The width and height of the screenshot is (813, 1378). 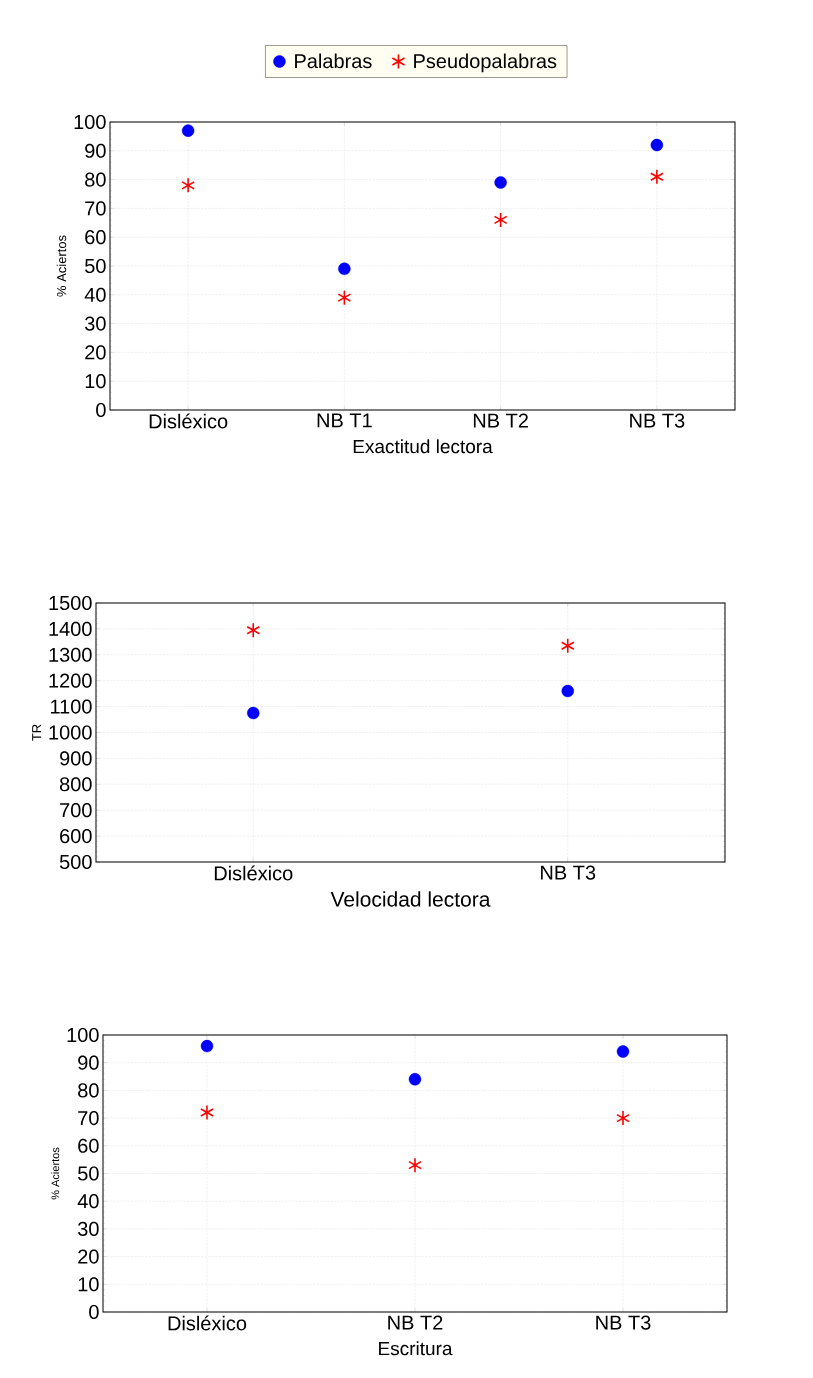 What do you see at coordinates (416, 1348) in the screenshot?
I see `x-axis-title: Escritura` at bounding box center [416, 1348].